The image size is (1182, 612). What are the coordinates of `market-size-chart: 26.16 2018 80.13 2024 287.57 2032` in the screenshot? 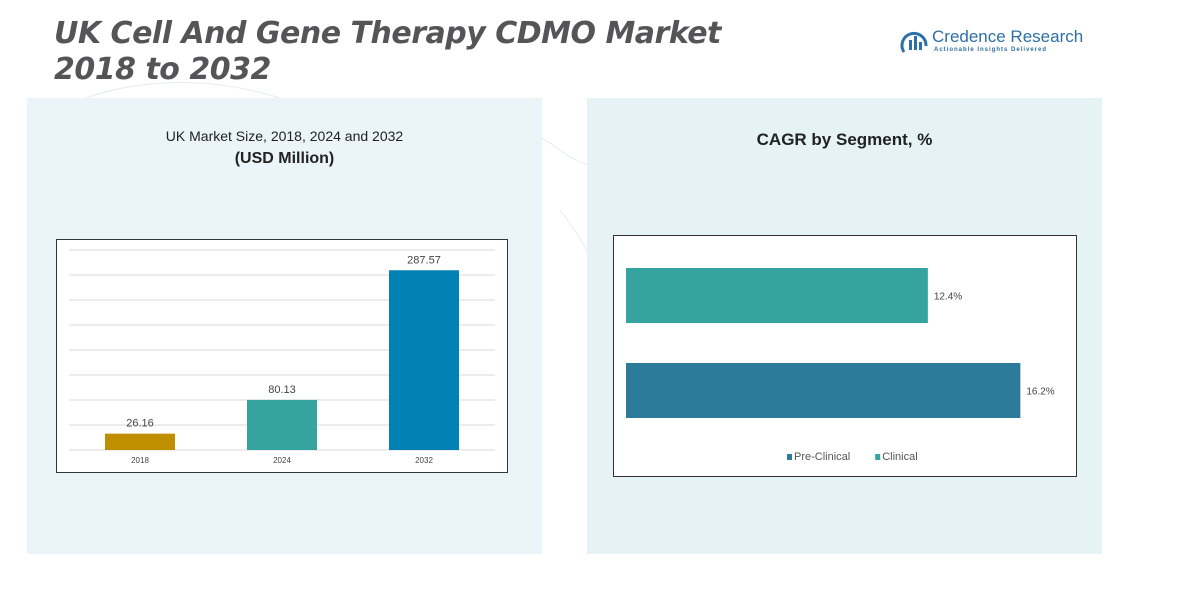 It's located at (282, 356).